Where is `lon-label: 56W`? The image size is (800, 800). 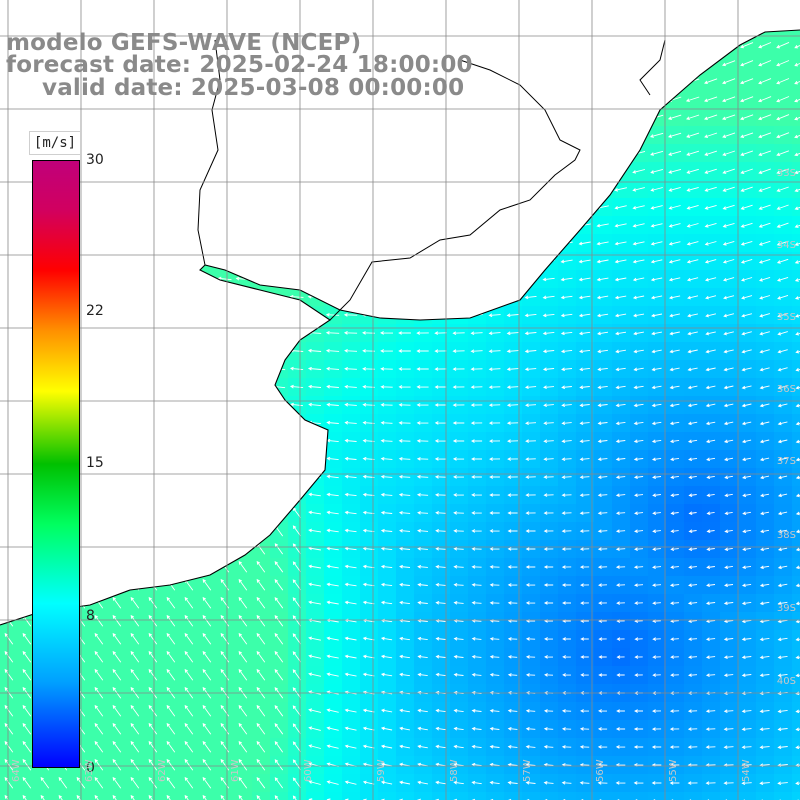 lon-label: 56W is located at coordinates (600, 770).